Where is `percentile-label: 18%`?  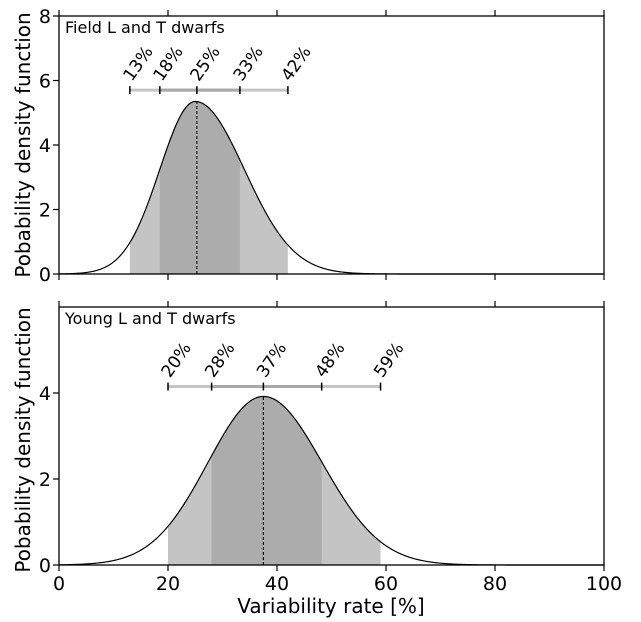 percentile-label: 18% is located at coordinates (169, 64).